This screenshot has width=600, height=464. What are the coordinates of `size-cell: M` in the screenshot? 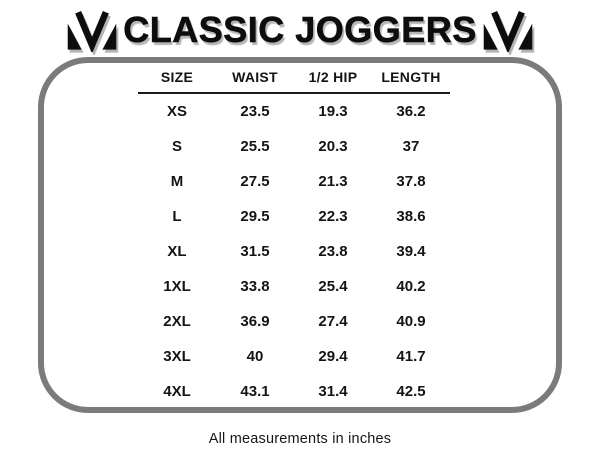 It's located at (177, 181).